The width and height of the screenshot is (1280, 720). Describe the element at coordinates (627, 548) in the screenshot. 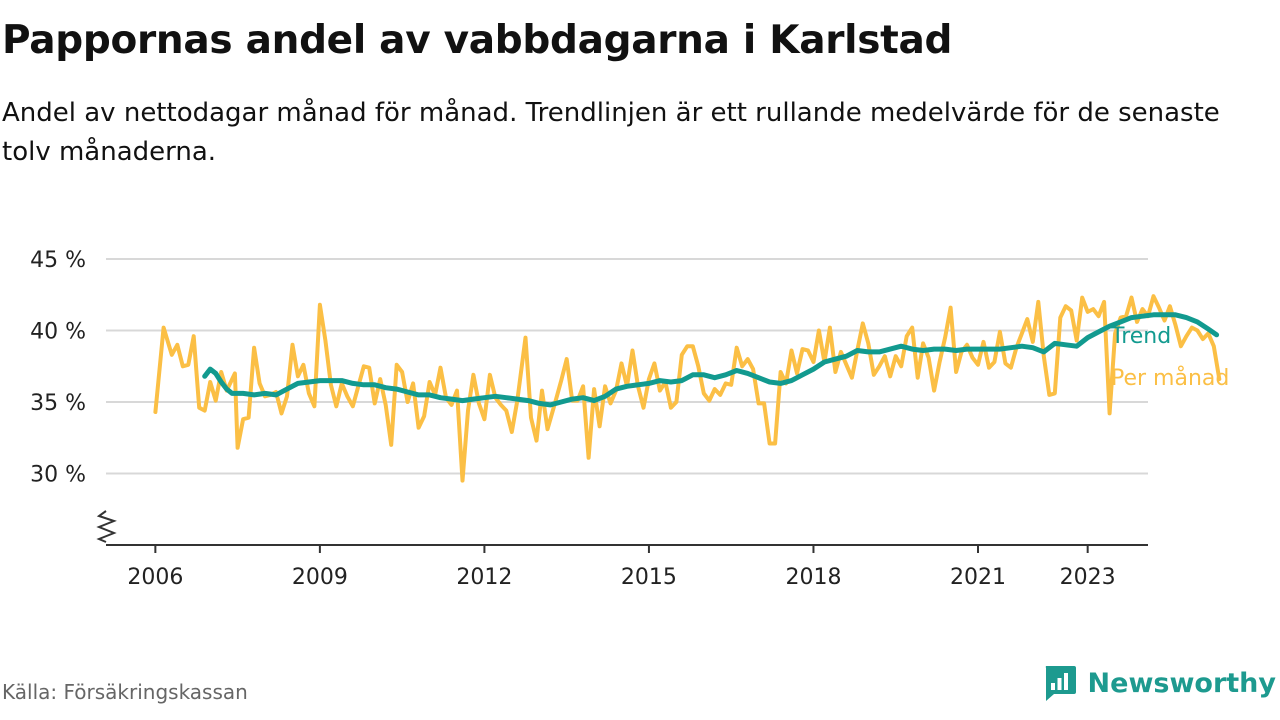

I see `x-axis` at that location.